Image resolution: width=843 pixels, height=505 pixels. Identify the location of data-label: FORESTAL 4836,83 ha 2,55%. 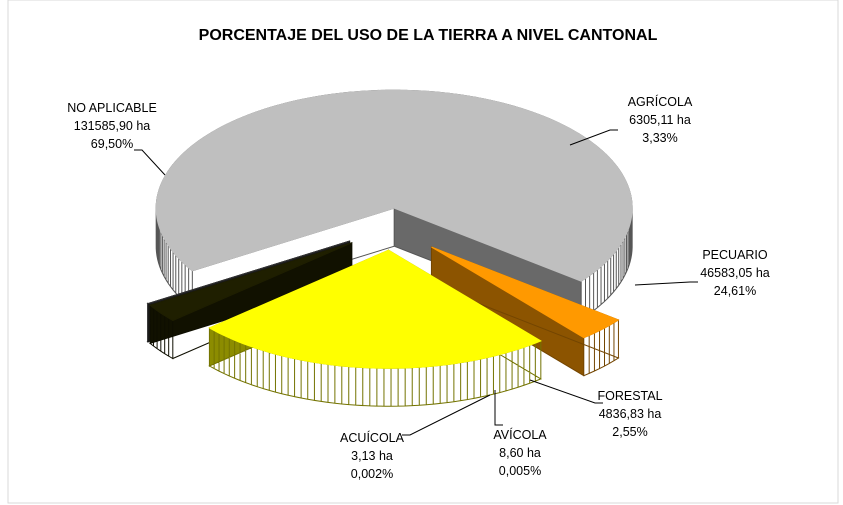
(629, 414).